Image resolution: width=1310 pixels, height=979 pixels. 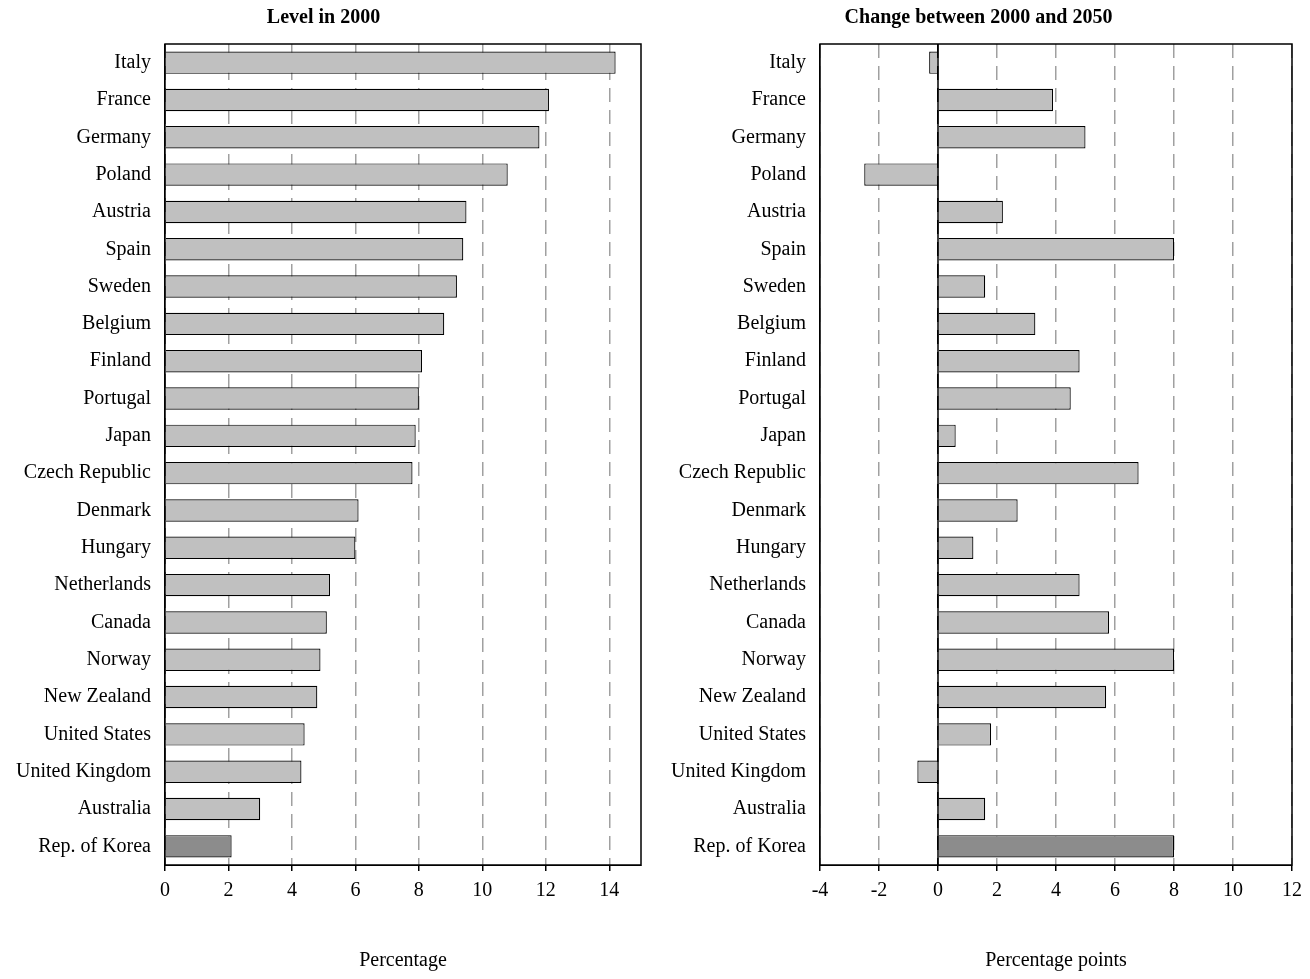 What do you see at coordinates (403, 960) in the screenshot?
I see `x-axis-title: Percentage` at bounding box center [403, 960].